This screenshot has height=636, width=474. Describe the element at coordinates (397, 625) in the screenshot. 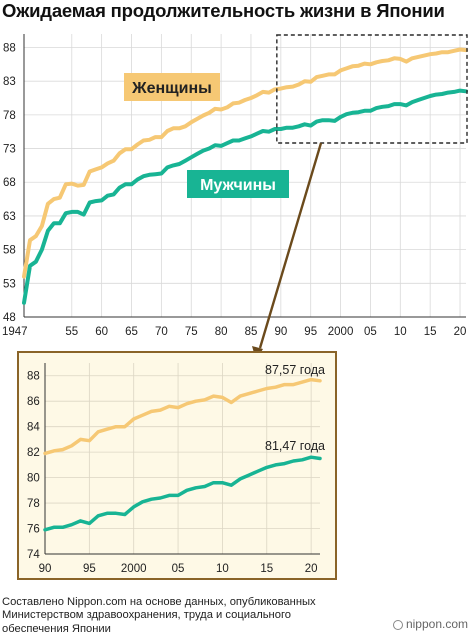

I see `logo-icon` at that location.